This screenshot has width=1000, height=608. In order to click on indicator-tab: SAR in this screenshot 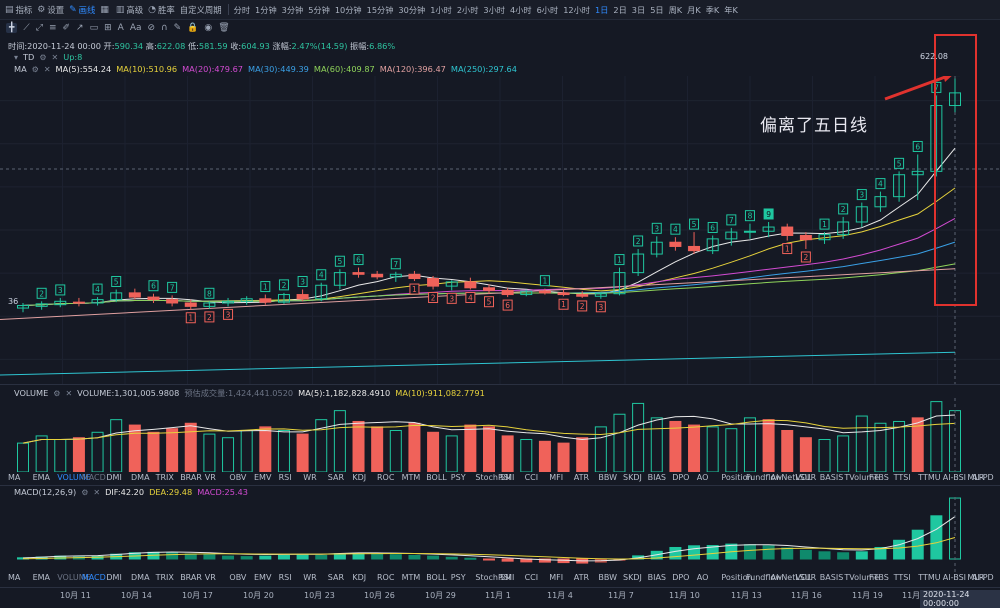, I will do `click(336, 577)`.